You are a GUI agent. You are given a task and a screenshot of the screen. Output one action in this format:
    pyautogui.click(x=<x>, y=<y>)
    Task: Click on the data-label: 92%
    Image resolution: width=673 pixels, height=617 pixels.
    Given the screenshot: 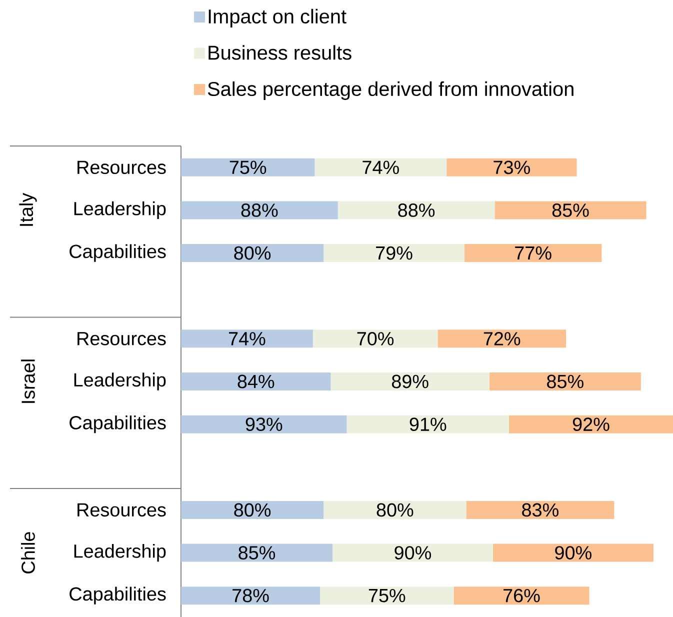 What is the action you would take?
    pyautogui.click(x=591, y=425)
    